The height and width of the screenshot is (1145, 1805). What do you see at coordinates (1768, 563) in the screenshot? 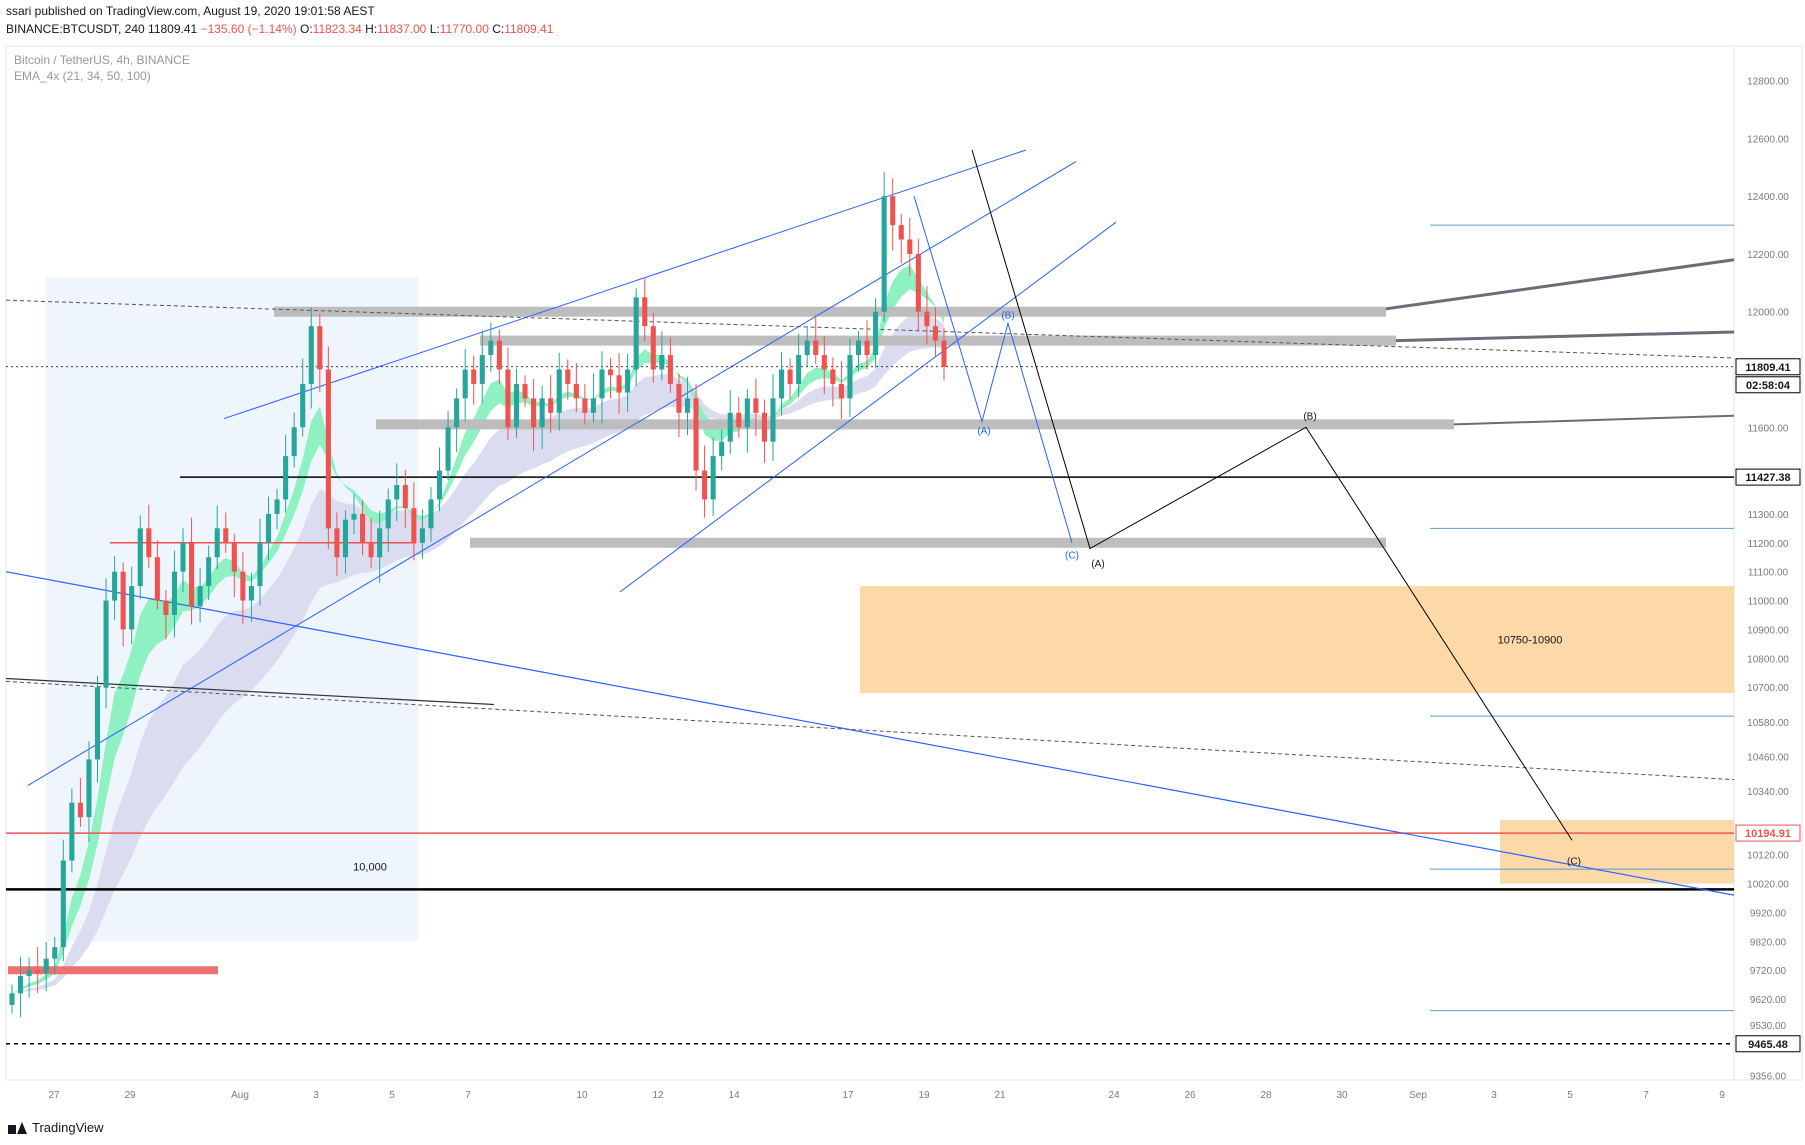
I see `price-axis` at bounding box center [1768, 563].